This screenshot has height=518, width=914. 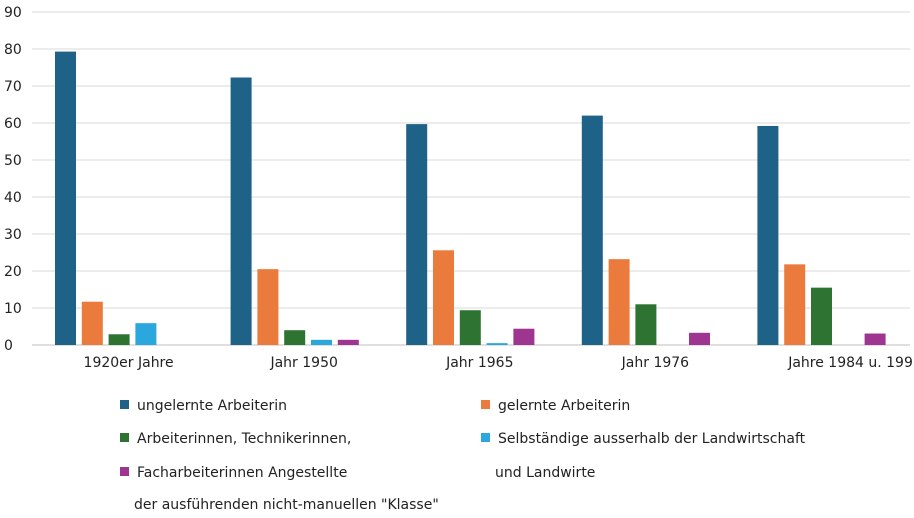 I want to click on y-tick-label: 0, so click(x=8, y=346).